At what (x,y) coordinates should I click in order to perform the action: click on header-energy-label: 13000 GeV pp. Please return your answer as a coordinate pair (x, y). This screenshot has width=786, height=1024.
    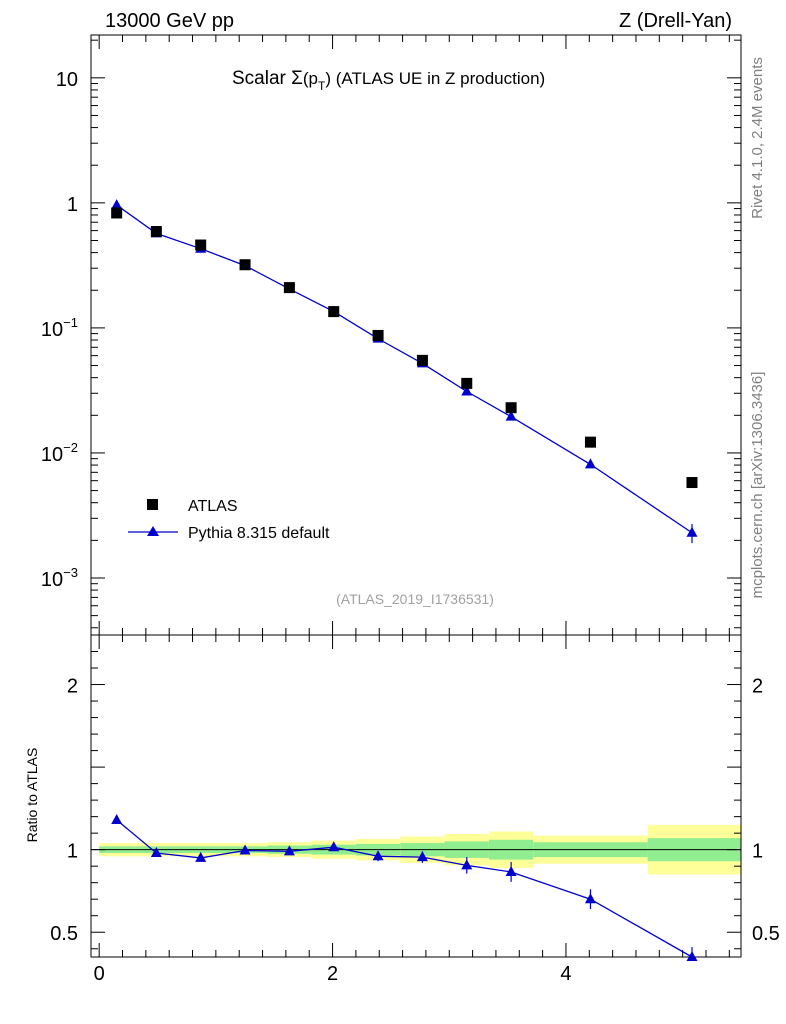
    Looking at the image, I should click on (169, 21).